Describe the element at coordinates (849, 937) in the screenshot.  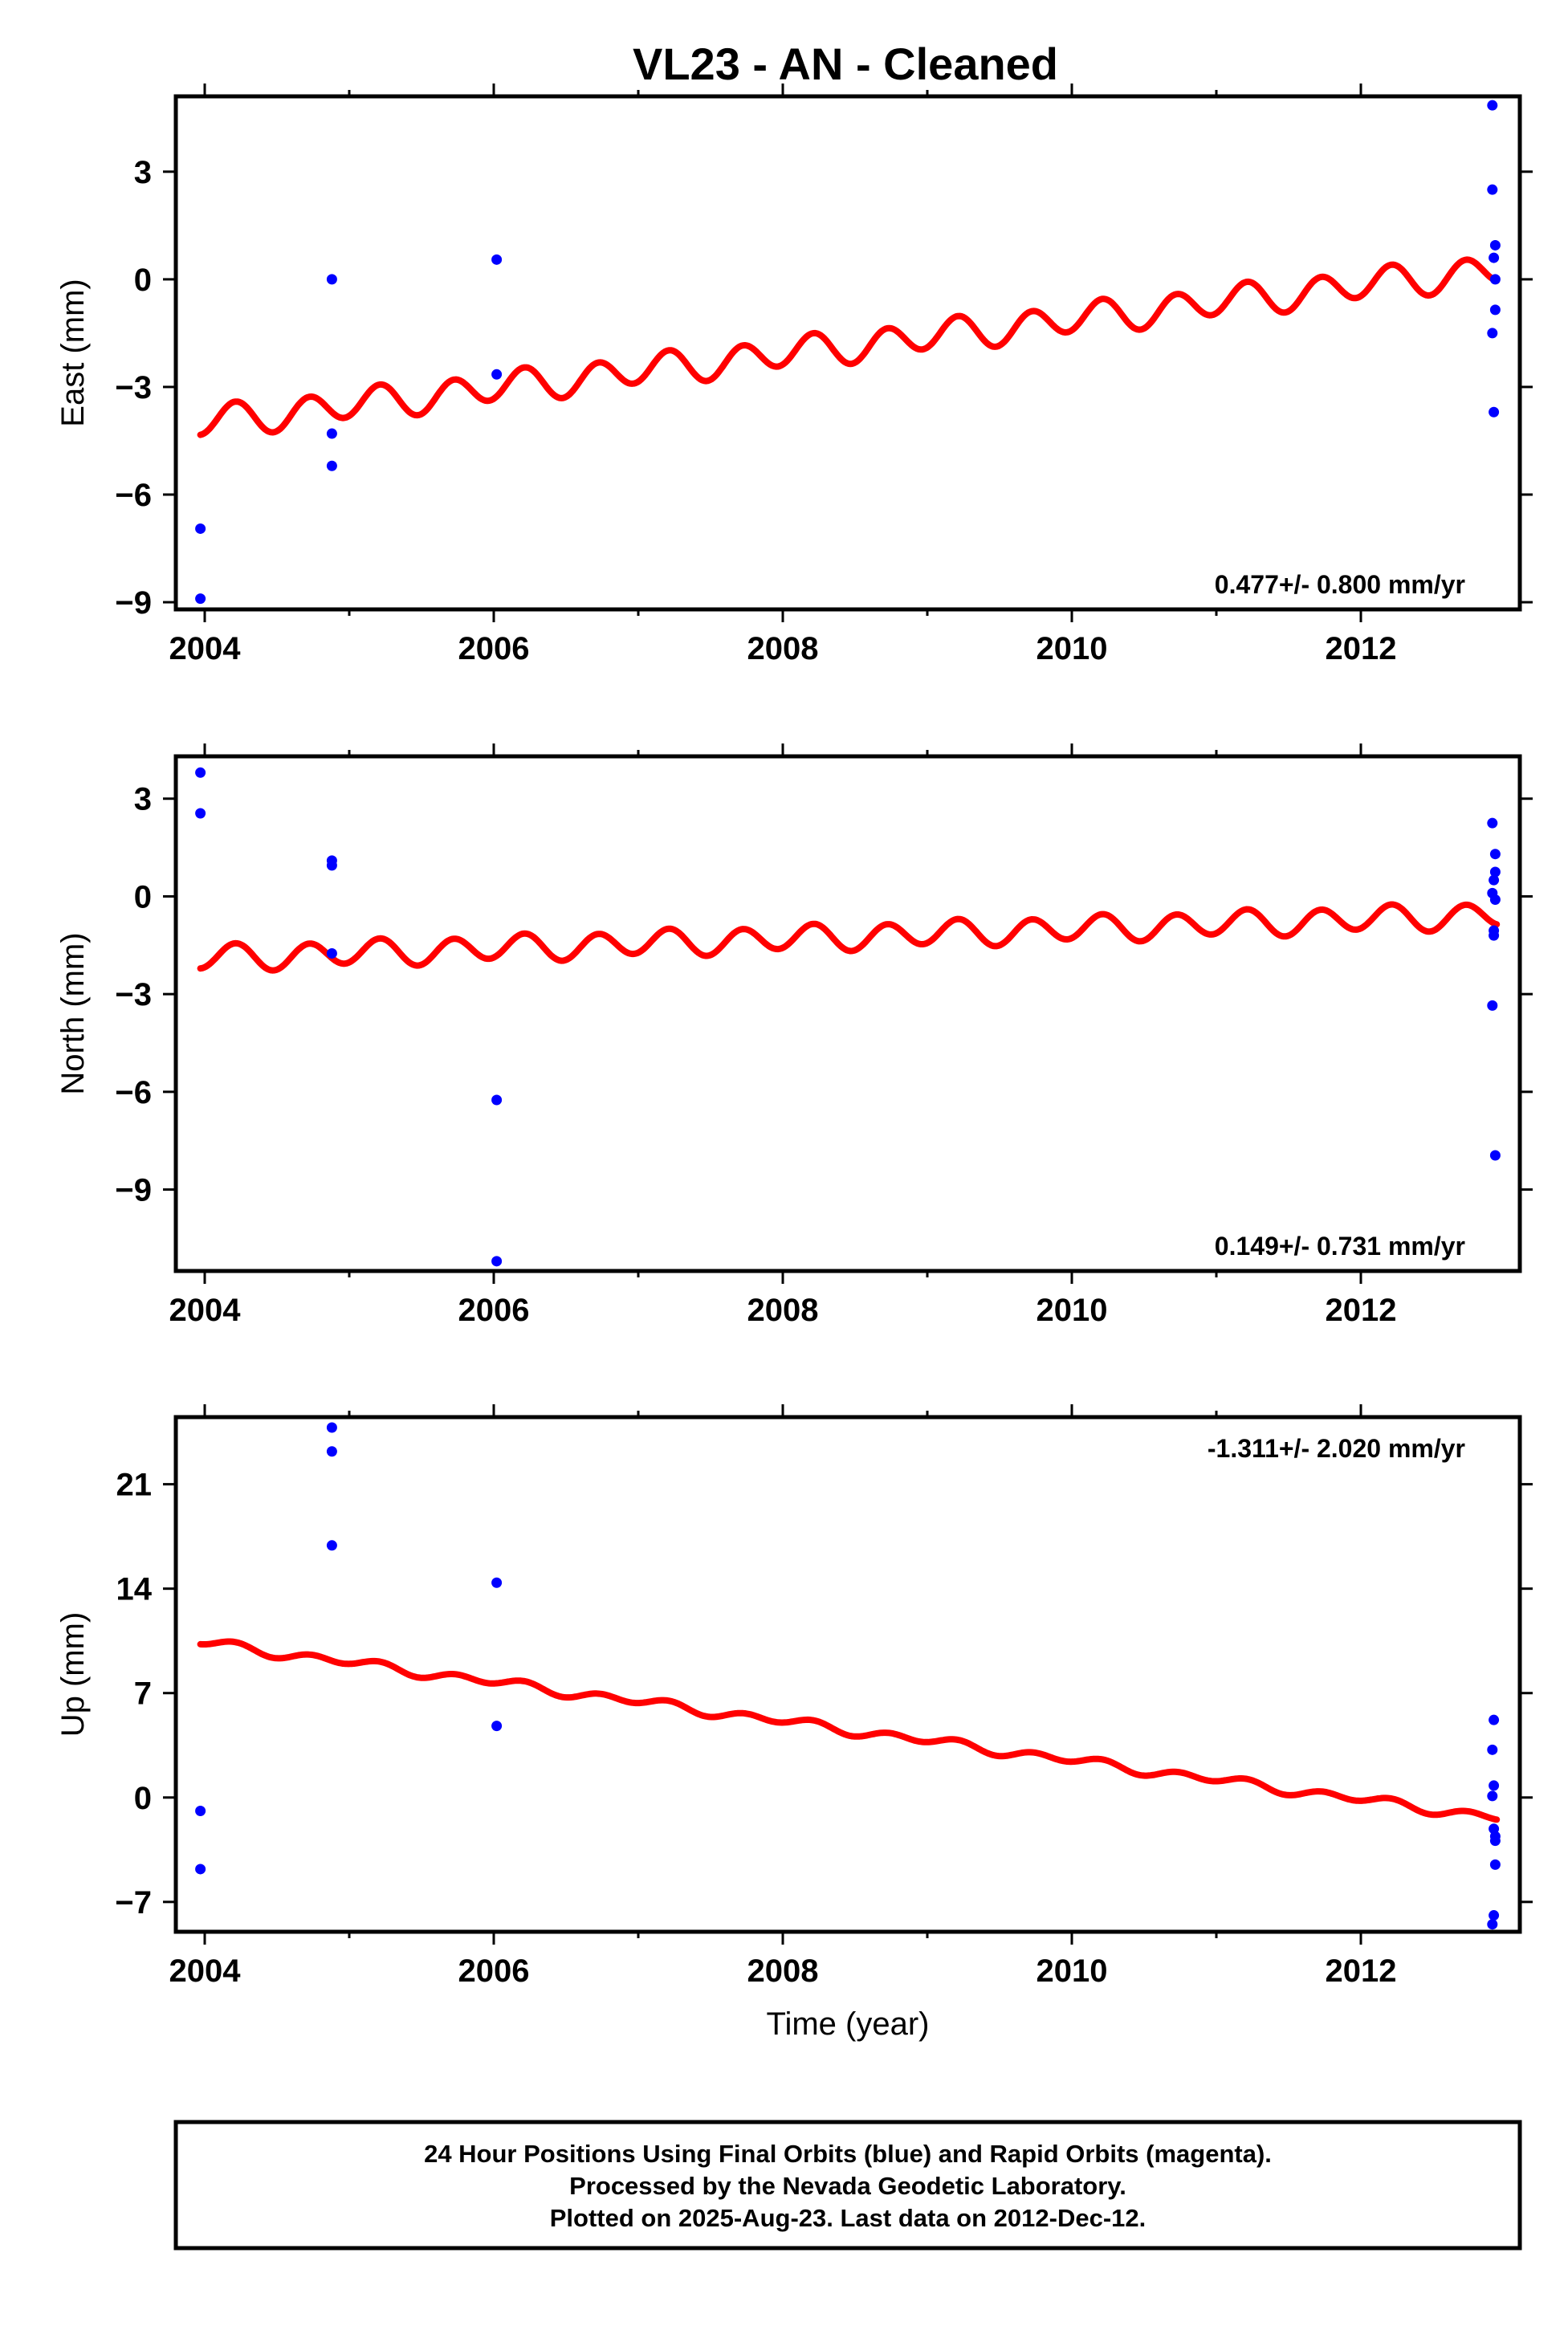
I see `north-model-curve` at that location.